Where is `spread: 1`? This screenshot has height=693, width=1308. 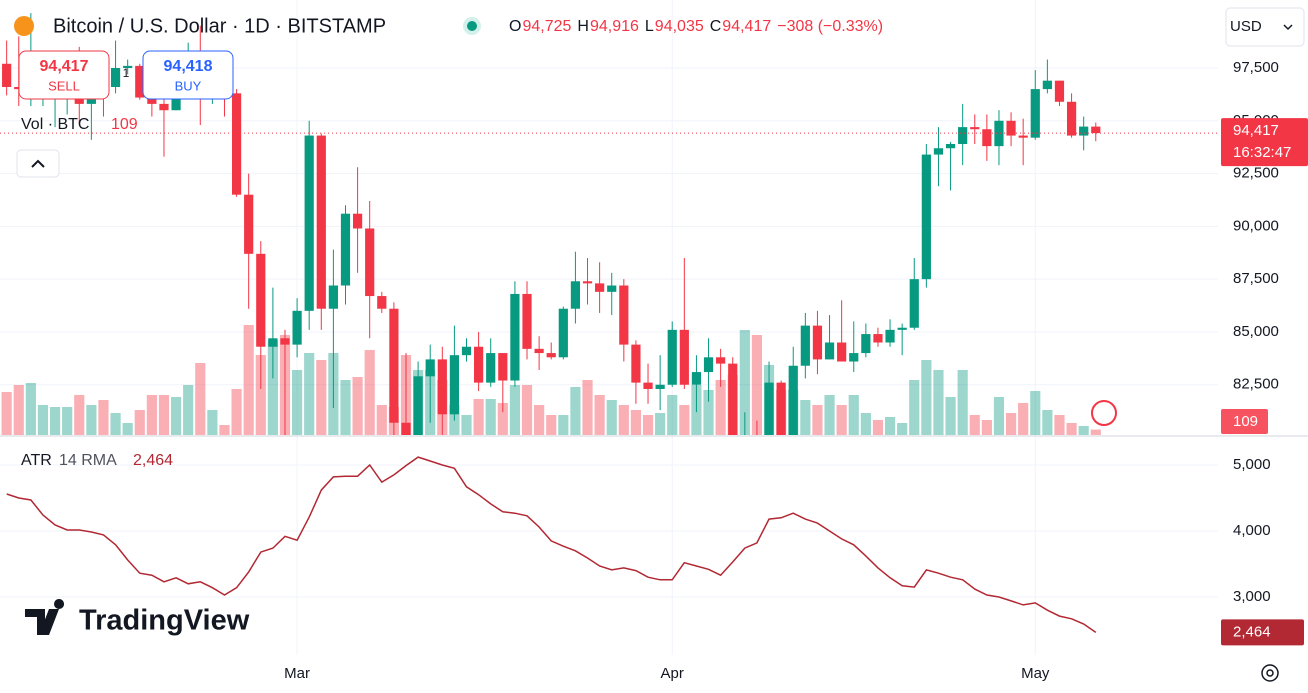
spread: 1 is located at coordinates (126, 73).